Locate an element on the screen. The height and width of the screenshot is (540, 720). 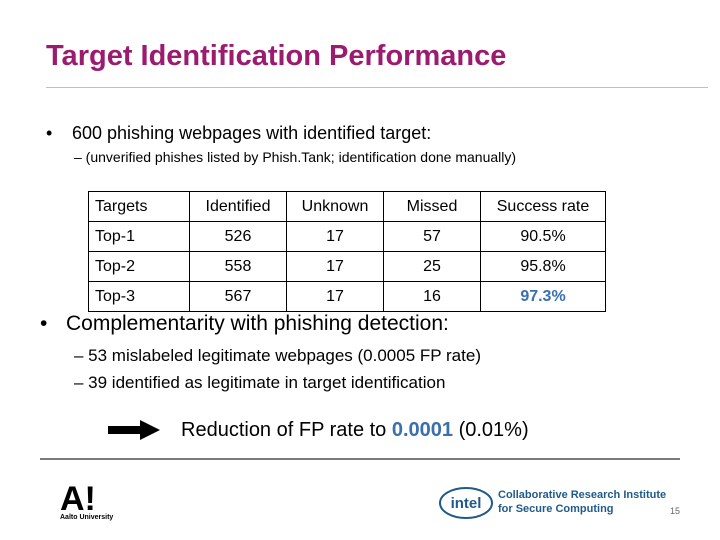
reduction-suffix: (0.01%) is located at coordinates (491, 430).